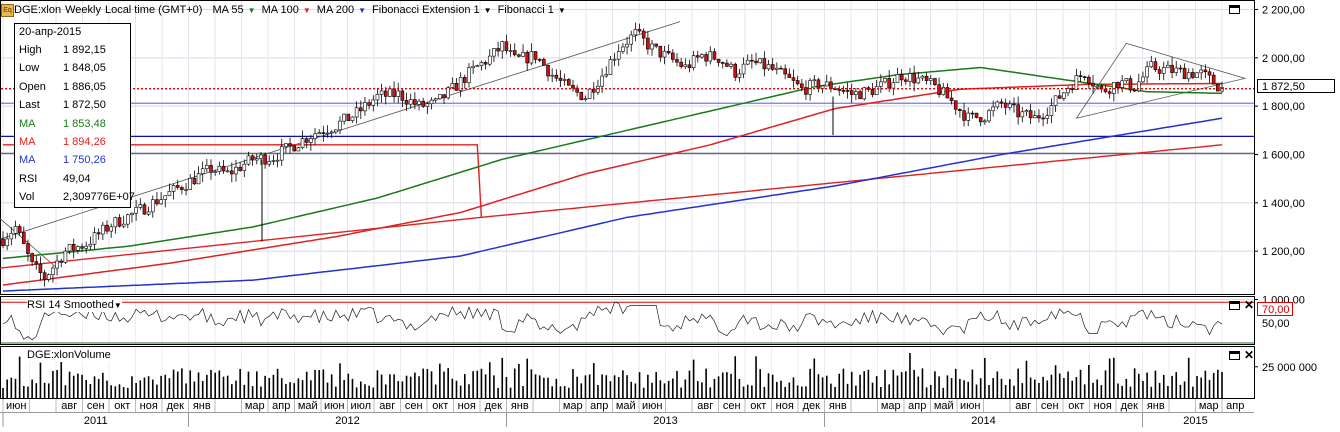  Describe the element at coordinates (525, 10) in the screenshot. I see `indicator-4: Fibonacci 1` at that location.